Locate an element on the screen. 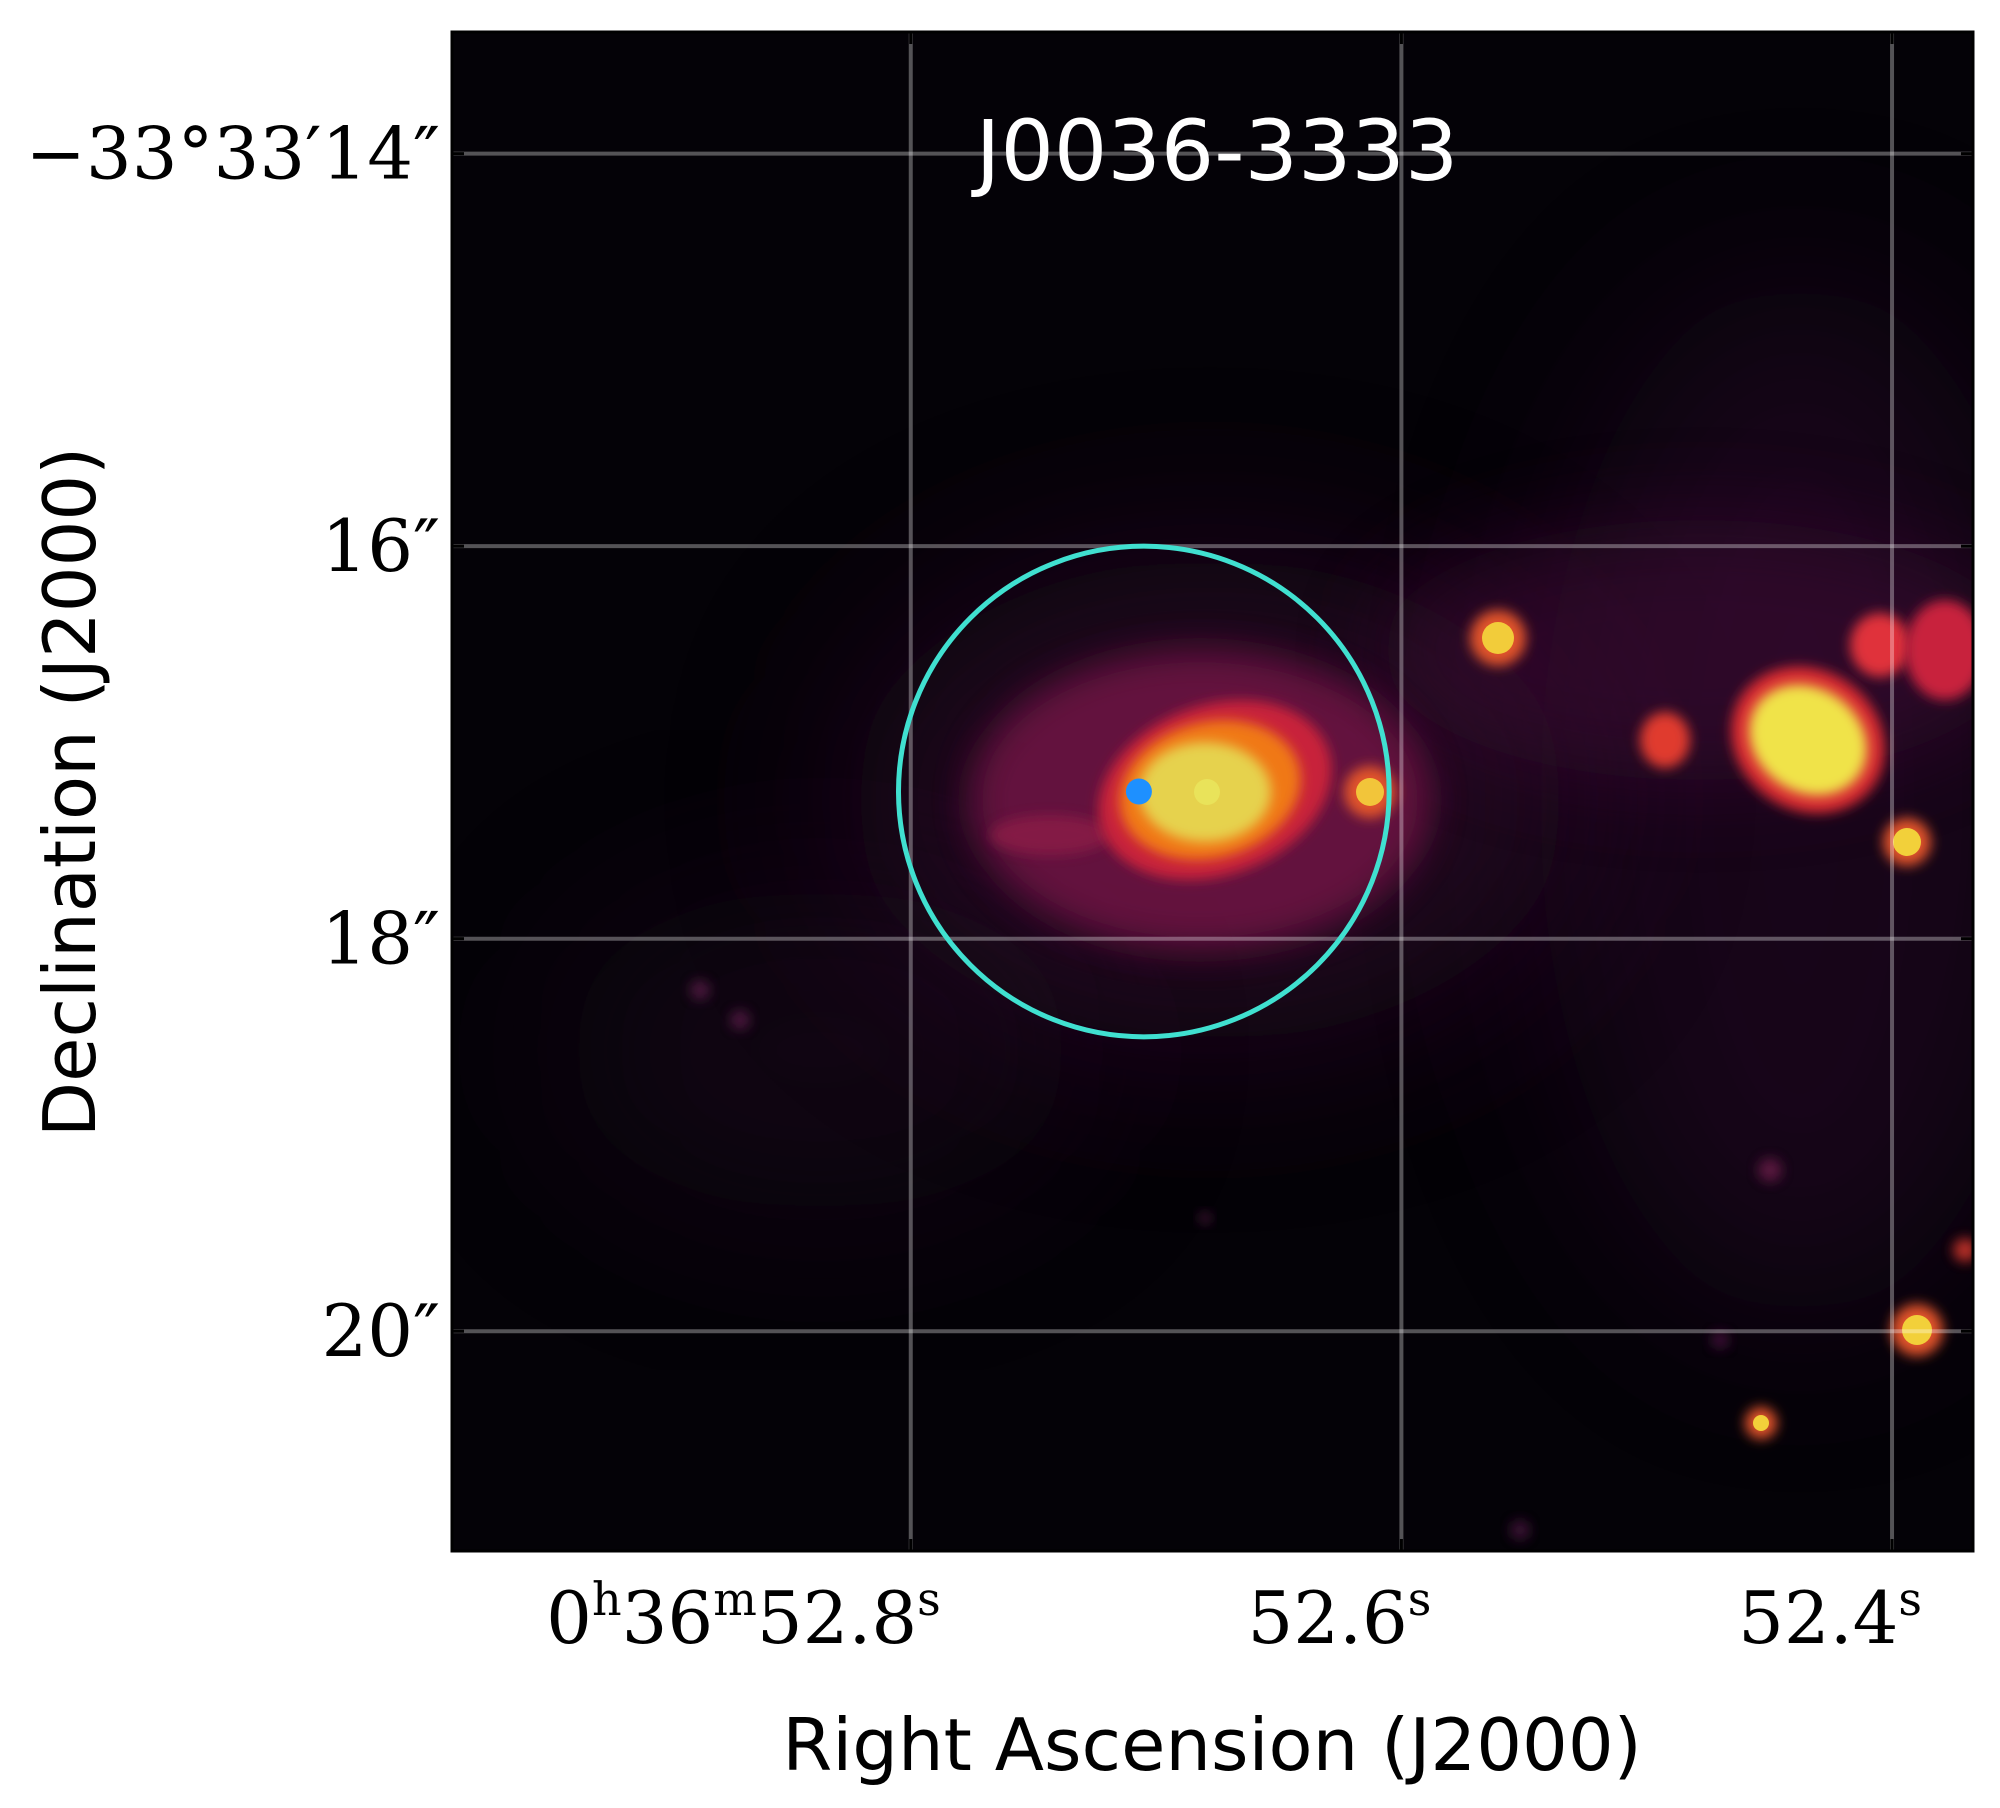  x-tick-label-1: 52.6s​ is located at coordinates (1339, 1616).